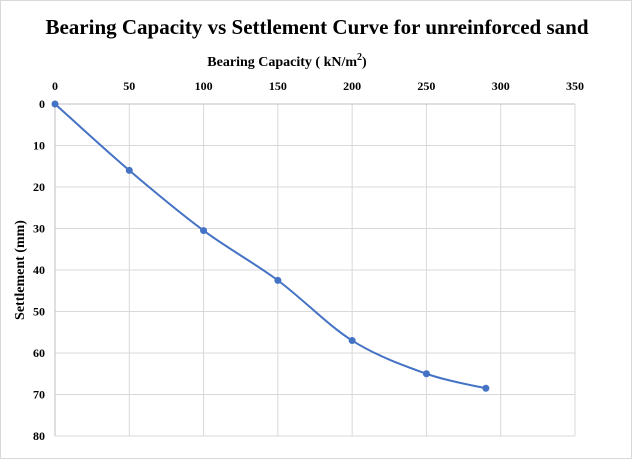 The height and width of the screenshot is (461, 634). I want to click on y-tick-label: 70, so click(39, 395).